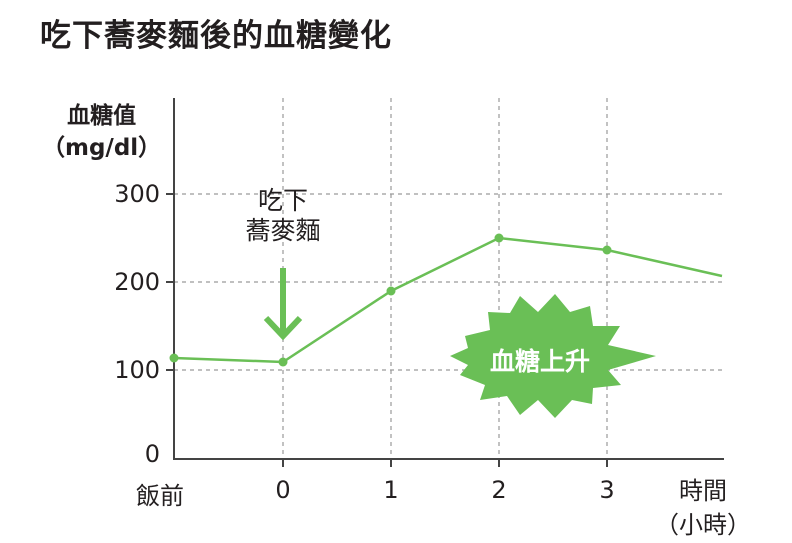 This screenshot has height=543, width=792. Describe the element at coordinates (137, 282) in the screenshot. I see `y-tick-200: 200` at that location.